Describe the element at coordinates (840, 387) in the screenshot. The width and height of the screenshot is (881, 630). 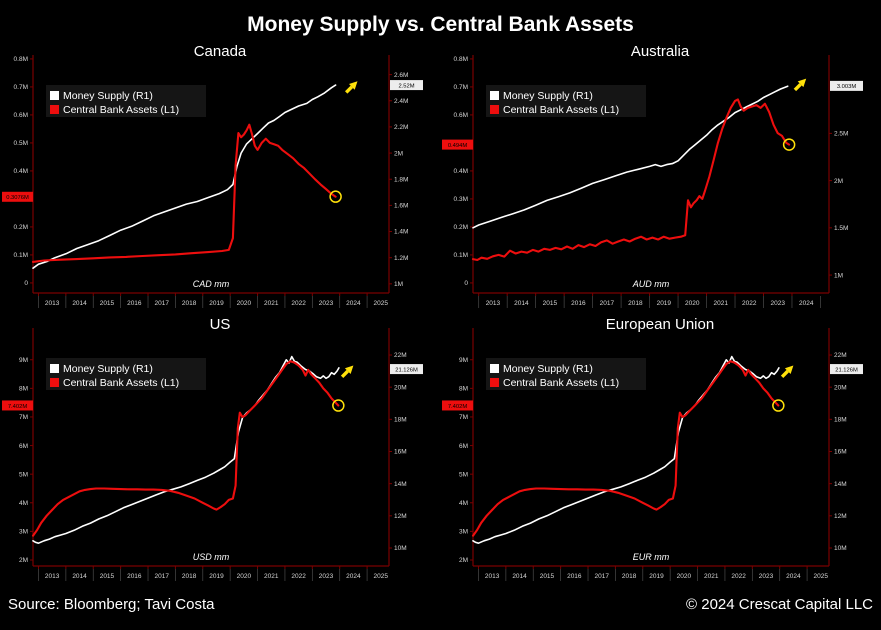
I see `right-axis-tick-label: 20M` at that location.